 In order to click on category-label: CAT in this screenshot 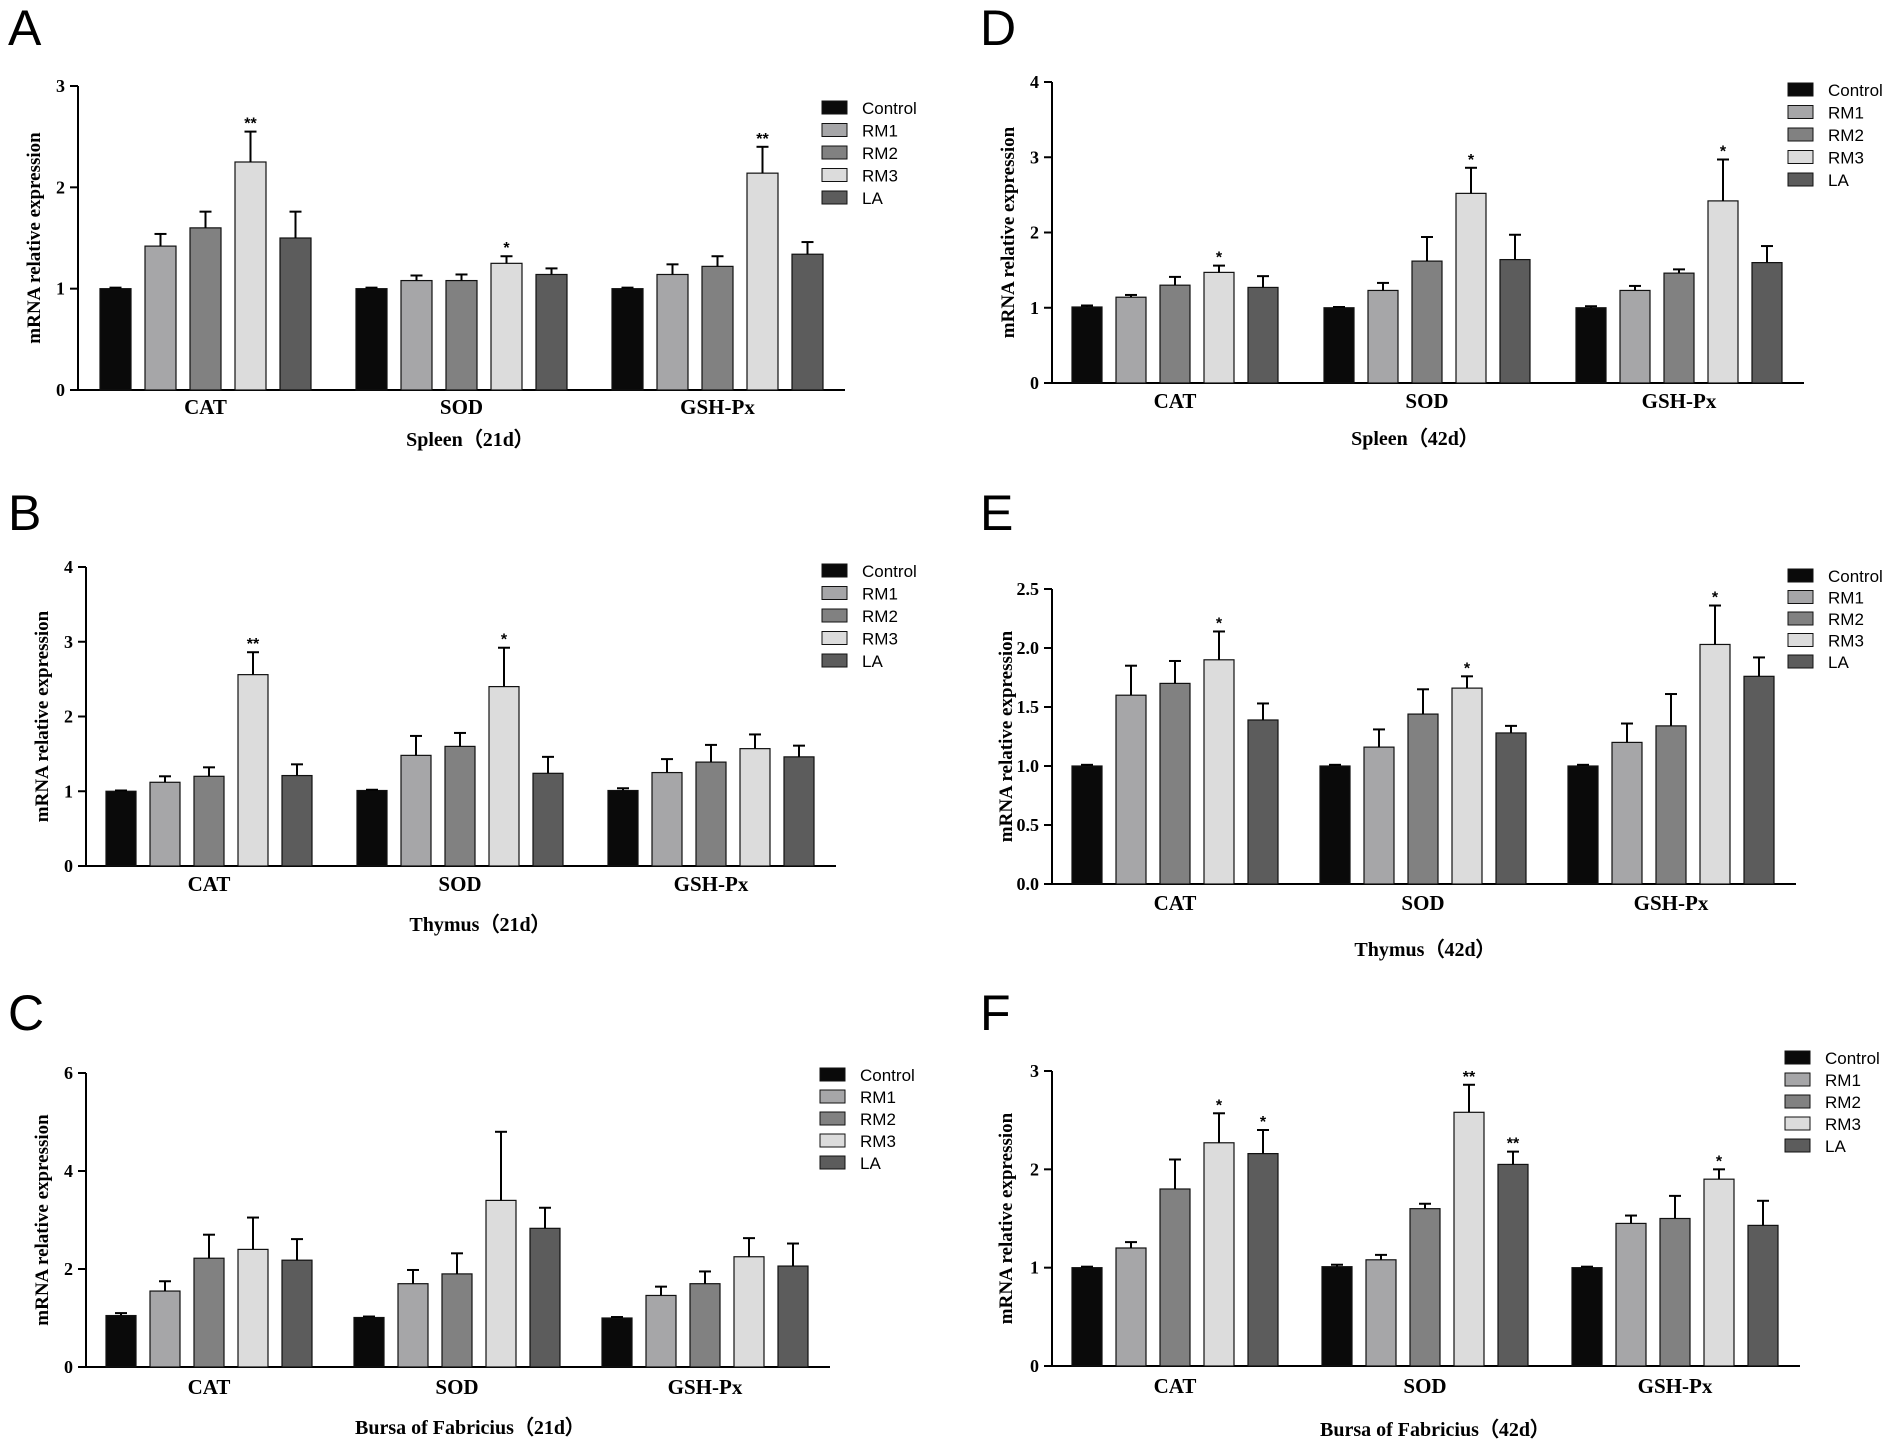, I will do `click(1175, 1386)`.